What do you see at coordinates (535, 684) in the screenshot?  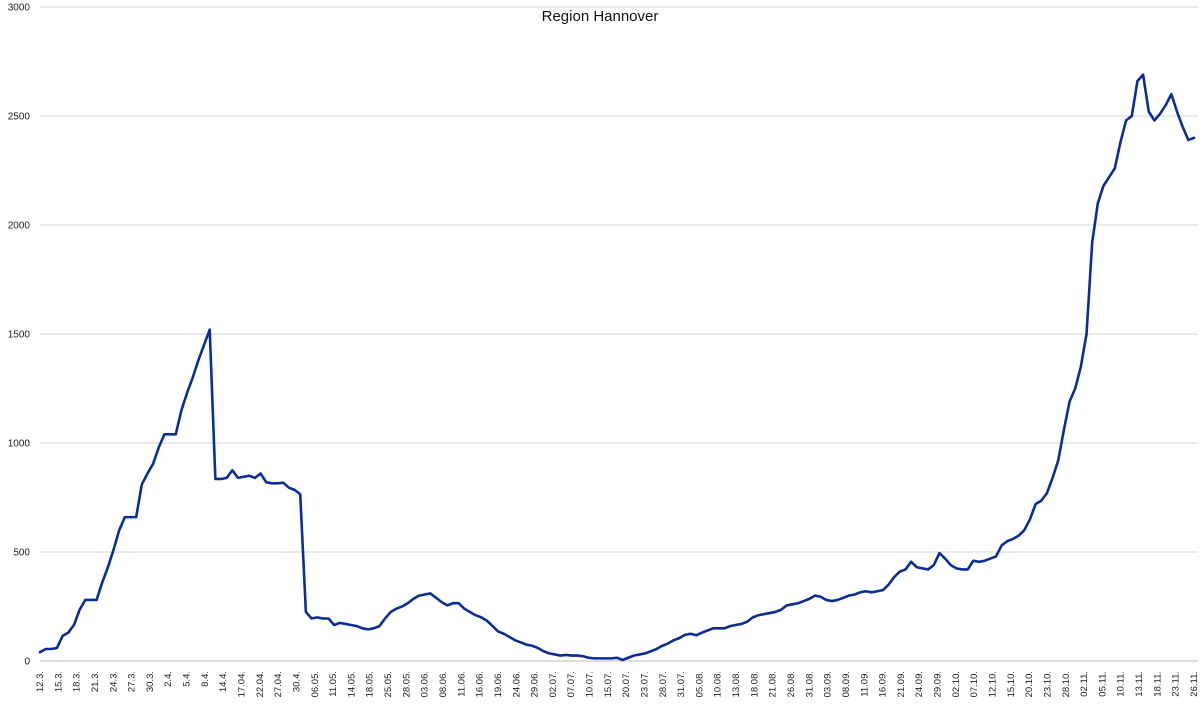 I see `x-tick-label: 29.06.` at bounding box center [535, 684].